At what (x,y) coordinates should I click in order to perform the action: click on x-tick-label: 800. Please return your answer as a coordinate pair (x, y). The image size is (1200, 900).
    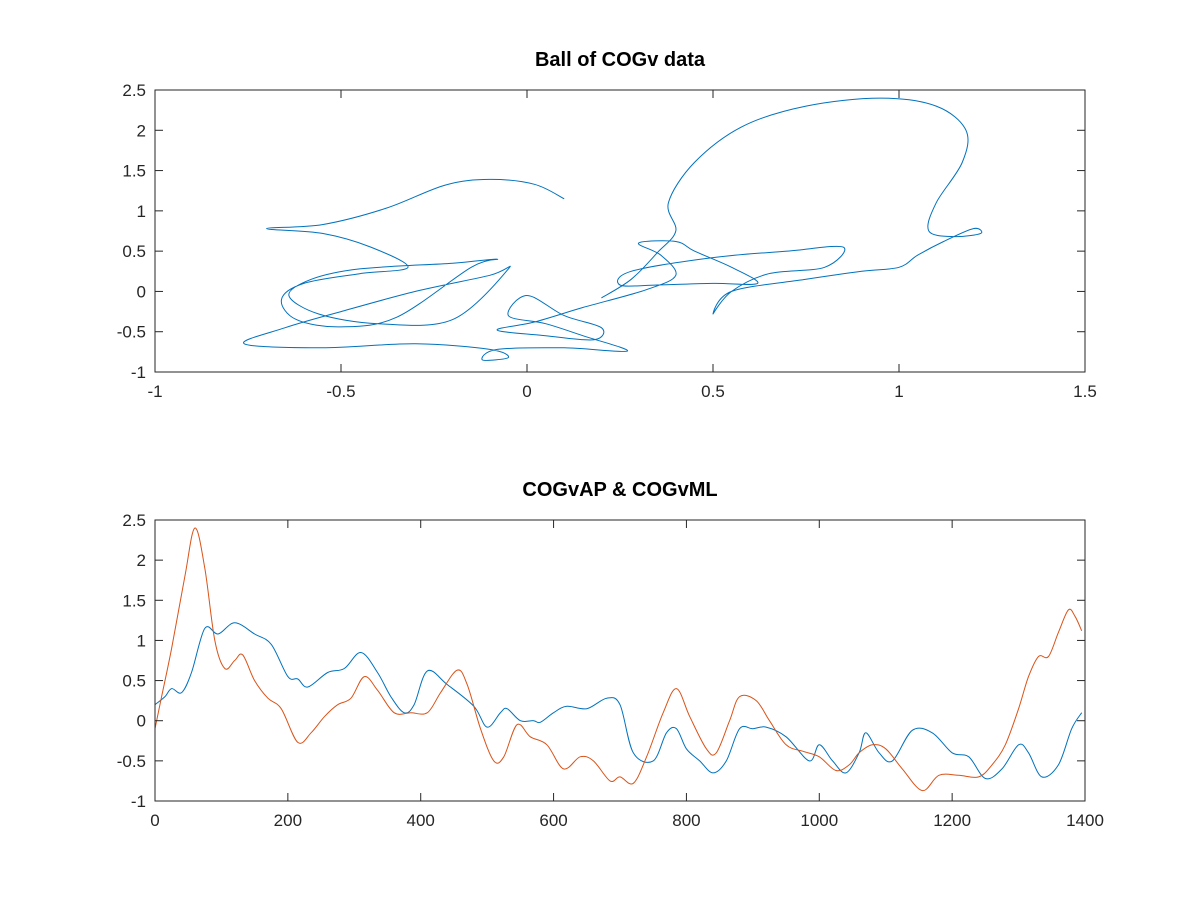
    Looking at the image, I should click on (686, 820).